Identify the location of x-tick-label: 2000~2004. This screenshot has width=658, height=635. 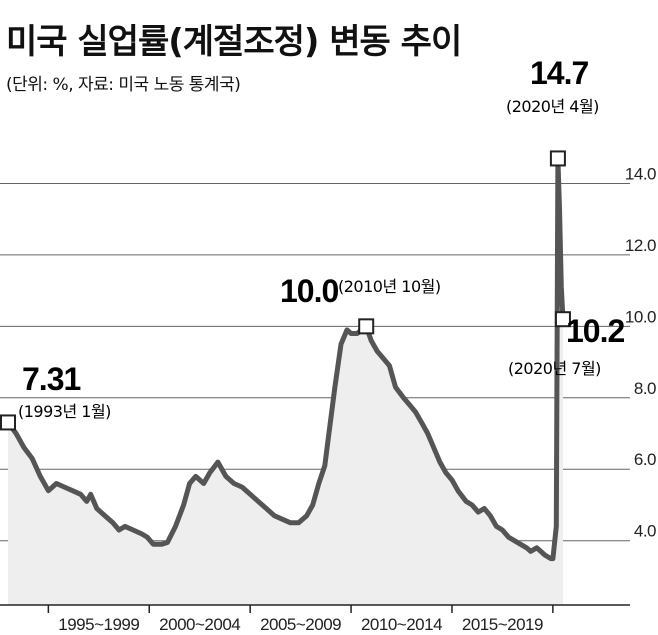
(199, 624).